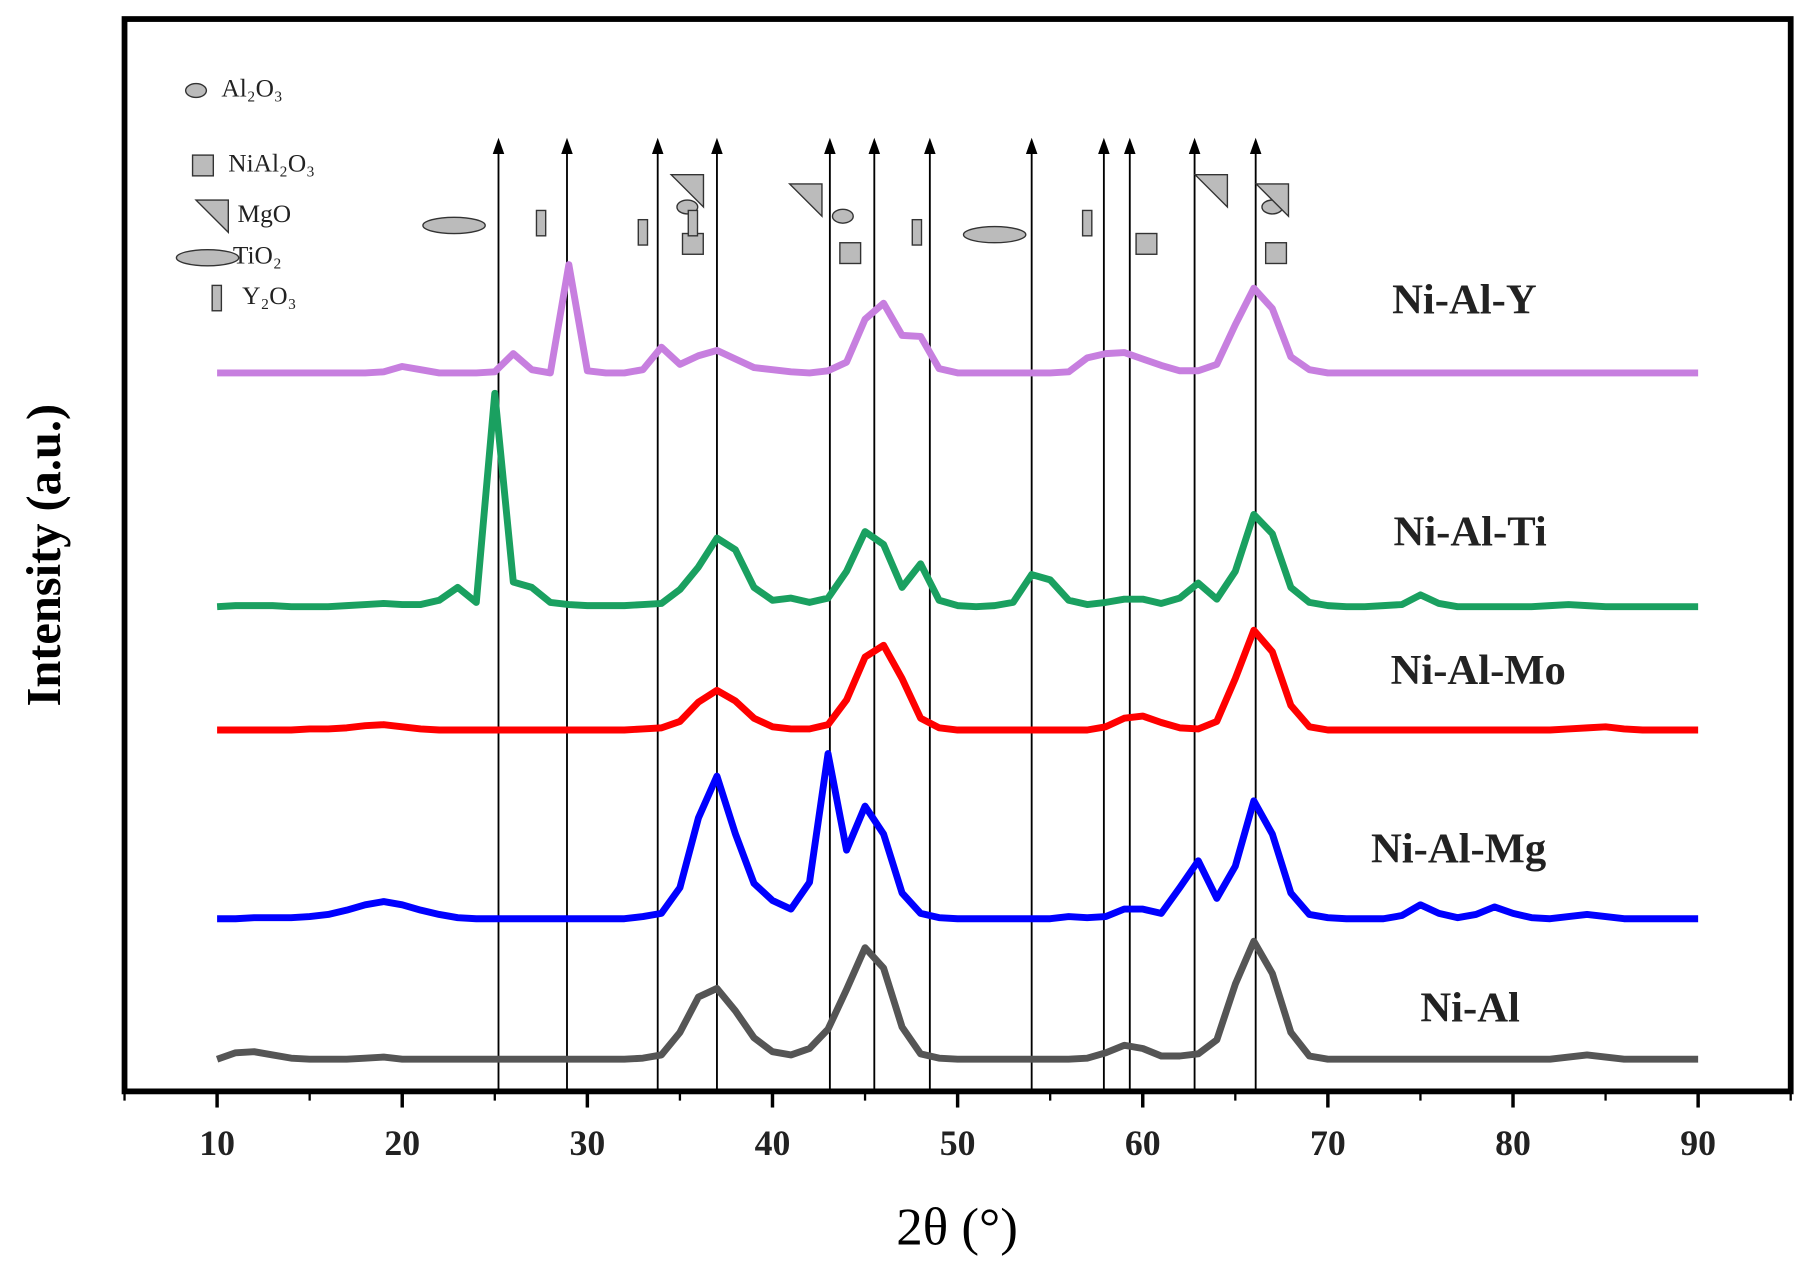  Describe the element at coordinates (269, 296) in the screenshot. I see `legend-label: Y₂O₃` at that location.